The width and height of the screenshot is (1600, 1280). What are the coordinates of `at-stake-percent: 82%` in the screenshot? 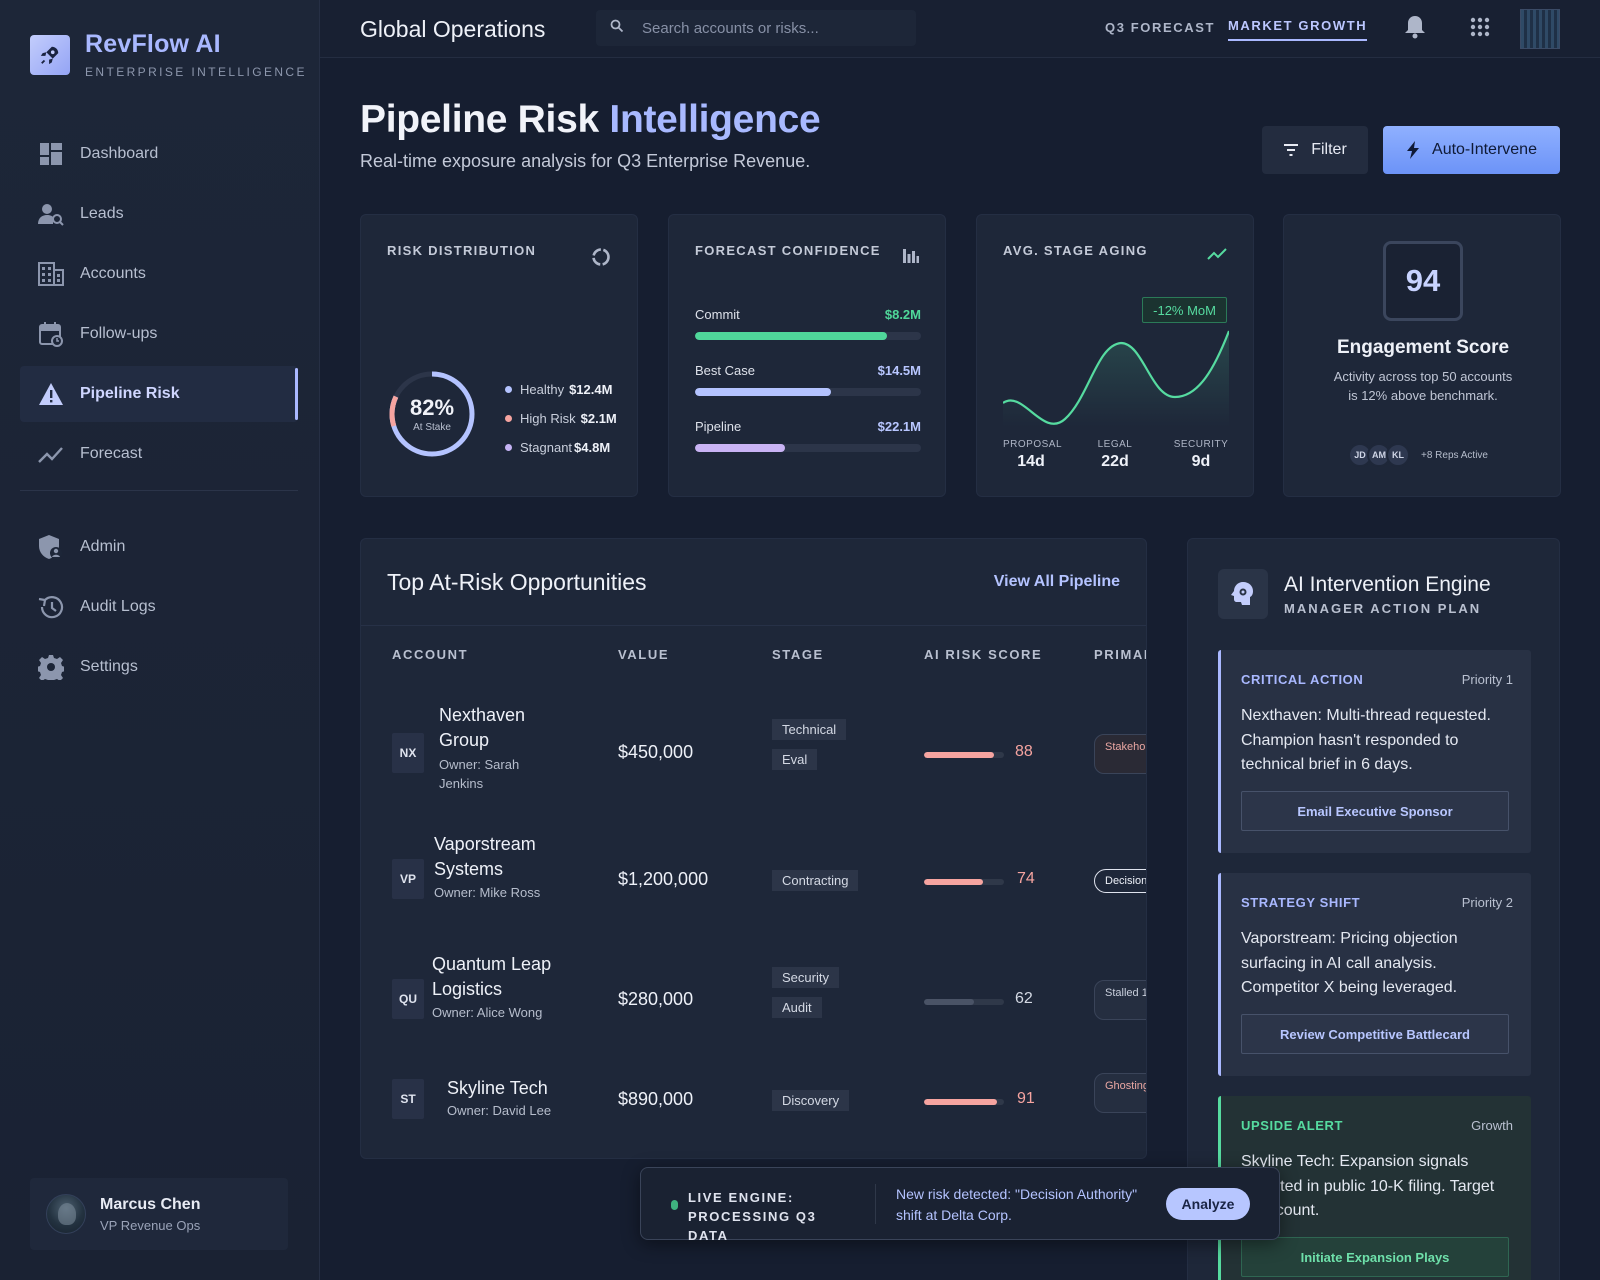 It's located at (432, 407).